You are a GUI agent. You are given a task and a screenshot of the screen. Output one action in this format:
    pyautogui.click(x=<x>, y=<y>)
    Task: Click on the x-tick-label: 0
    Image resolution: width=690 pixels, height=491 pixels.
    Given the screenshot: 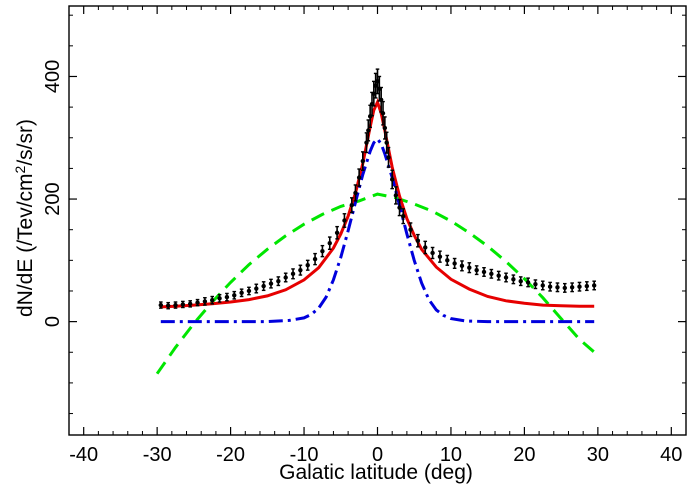 What is the action you would take?
    pyautogui.click(x=377, y=455)
    